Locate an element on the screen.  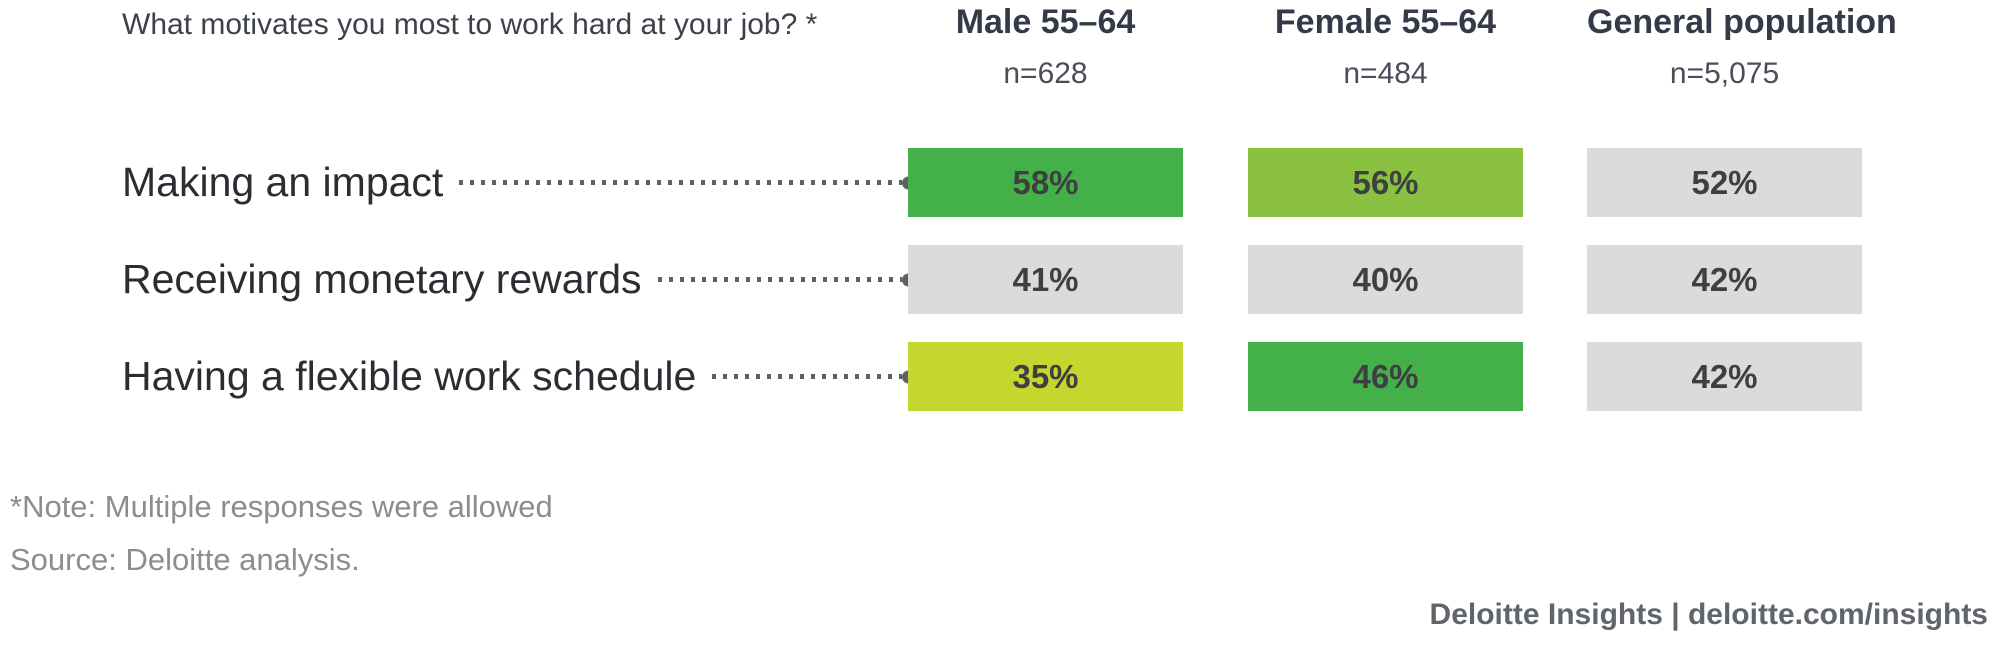
sample-size-general: n=5,075 is located at coordinates (1724, 73).